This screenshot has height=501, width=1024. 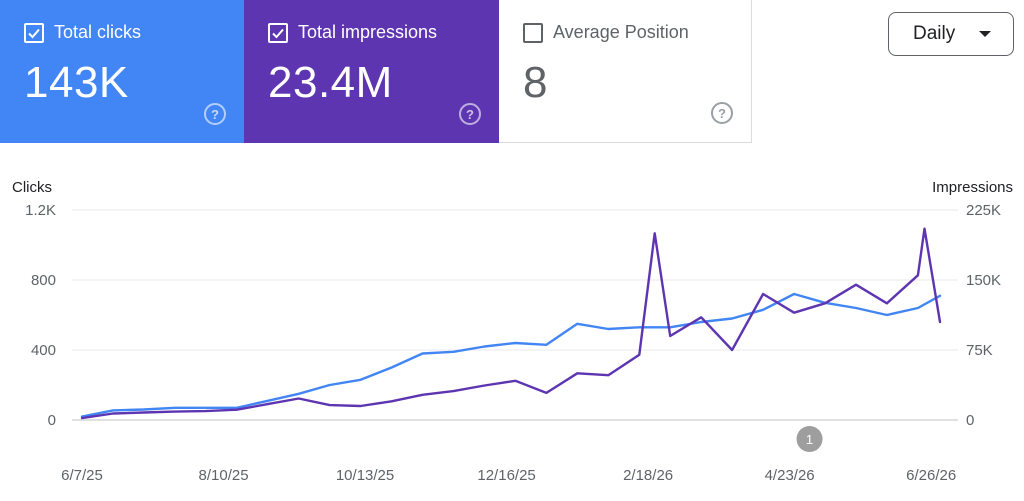 I want to click on total-clicks-card: Total clicks 143K ?, so click(x=122, y=71).